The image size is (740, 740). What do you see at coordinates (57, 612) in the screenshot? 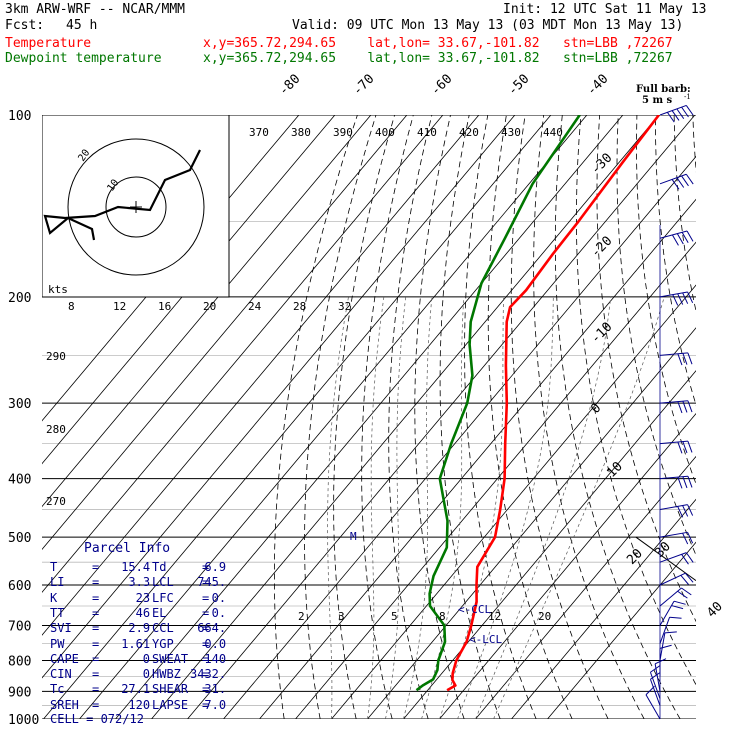
I see `parcel-label: TT` at bounding box center [57, 612].